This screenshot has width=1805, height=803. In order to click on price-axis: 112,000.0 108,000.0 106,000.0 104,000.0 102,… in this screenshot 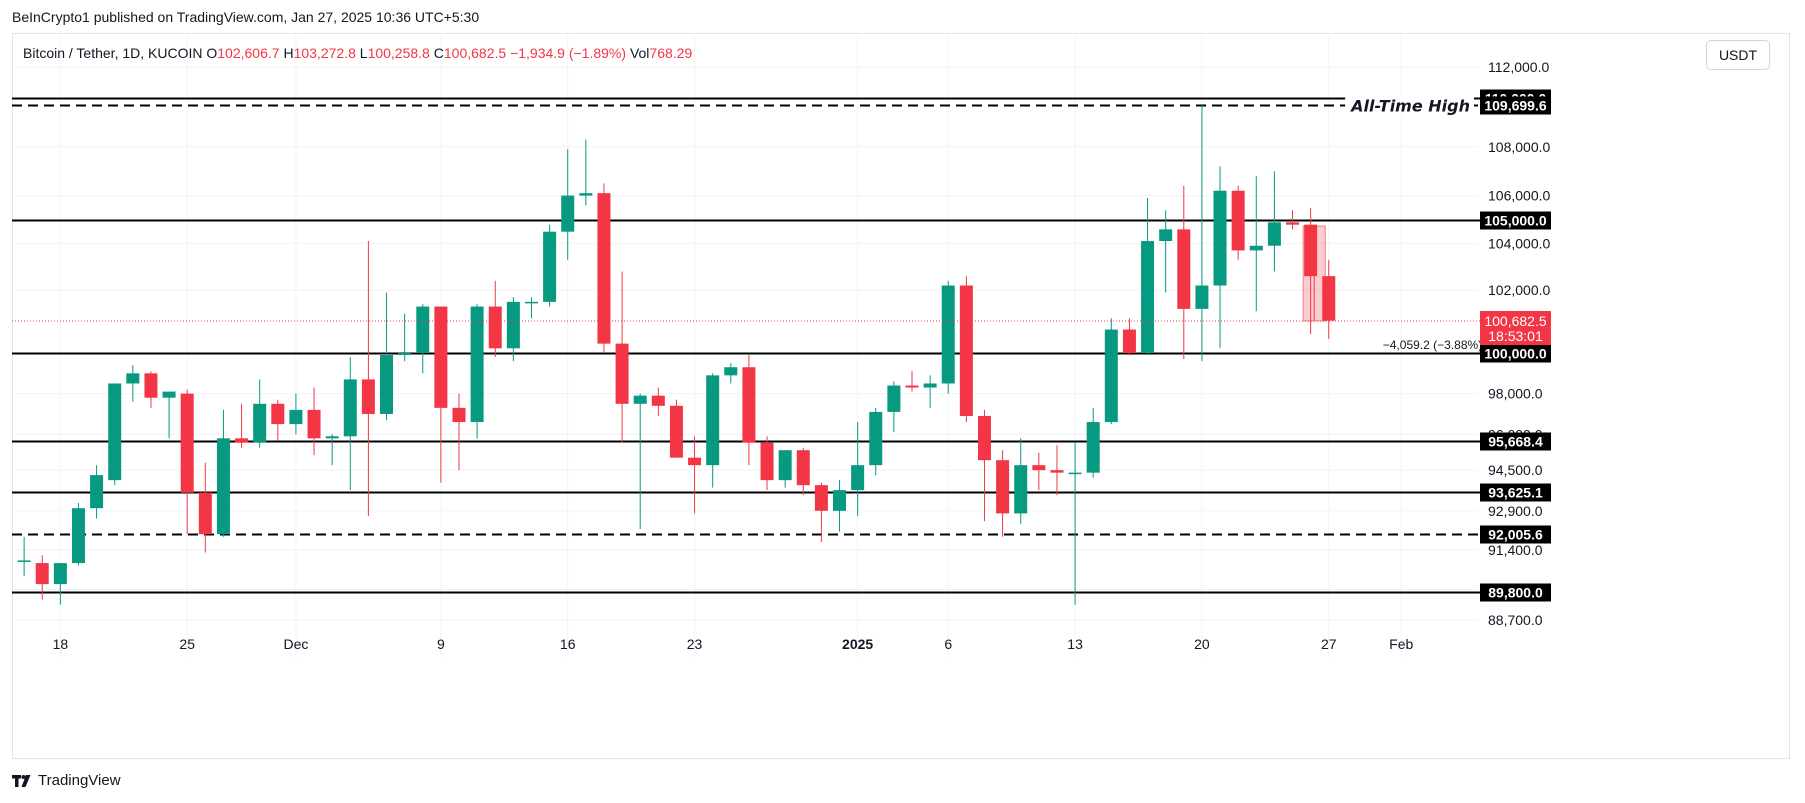, I will do `click(1515, 343)`.